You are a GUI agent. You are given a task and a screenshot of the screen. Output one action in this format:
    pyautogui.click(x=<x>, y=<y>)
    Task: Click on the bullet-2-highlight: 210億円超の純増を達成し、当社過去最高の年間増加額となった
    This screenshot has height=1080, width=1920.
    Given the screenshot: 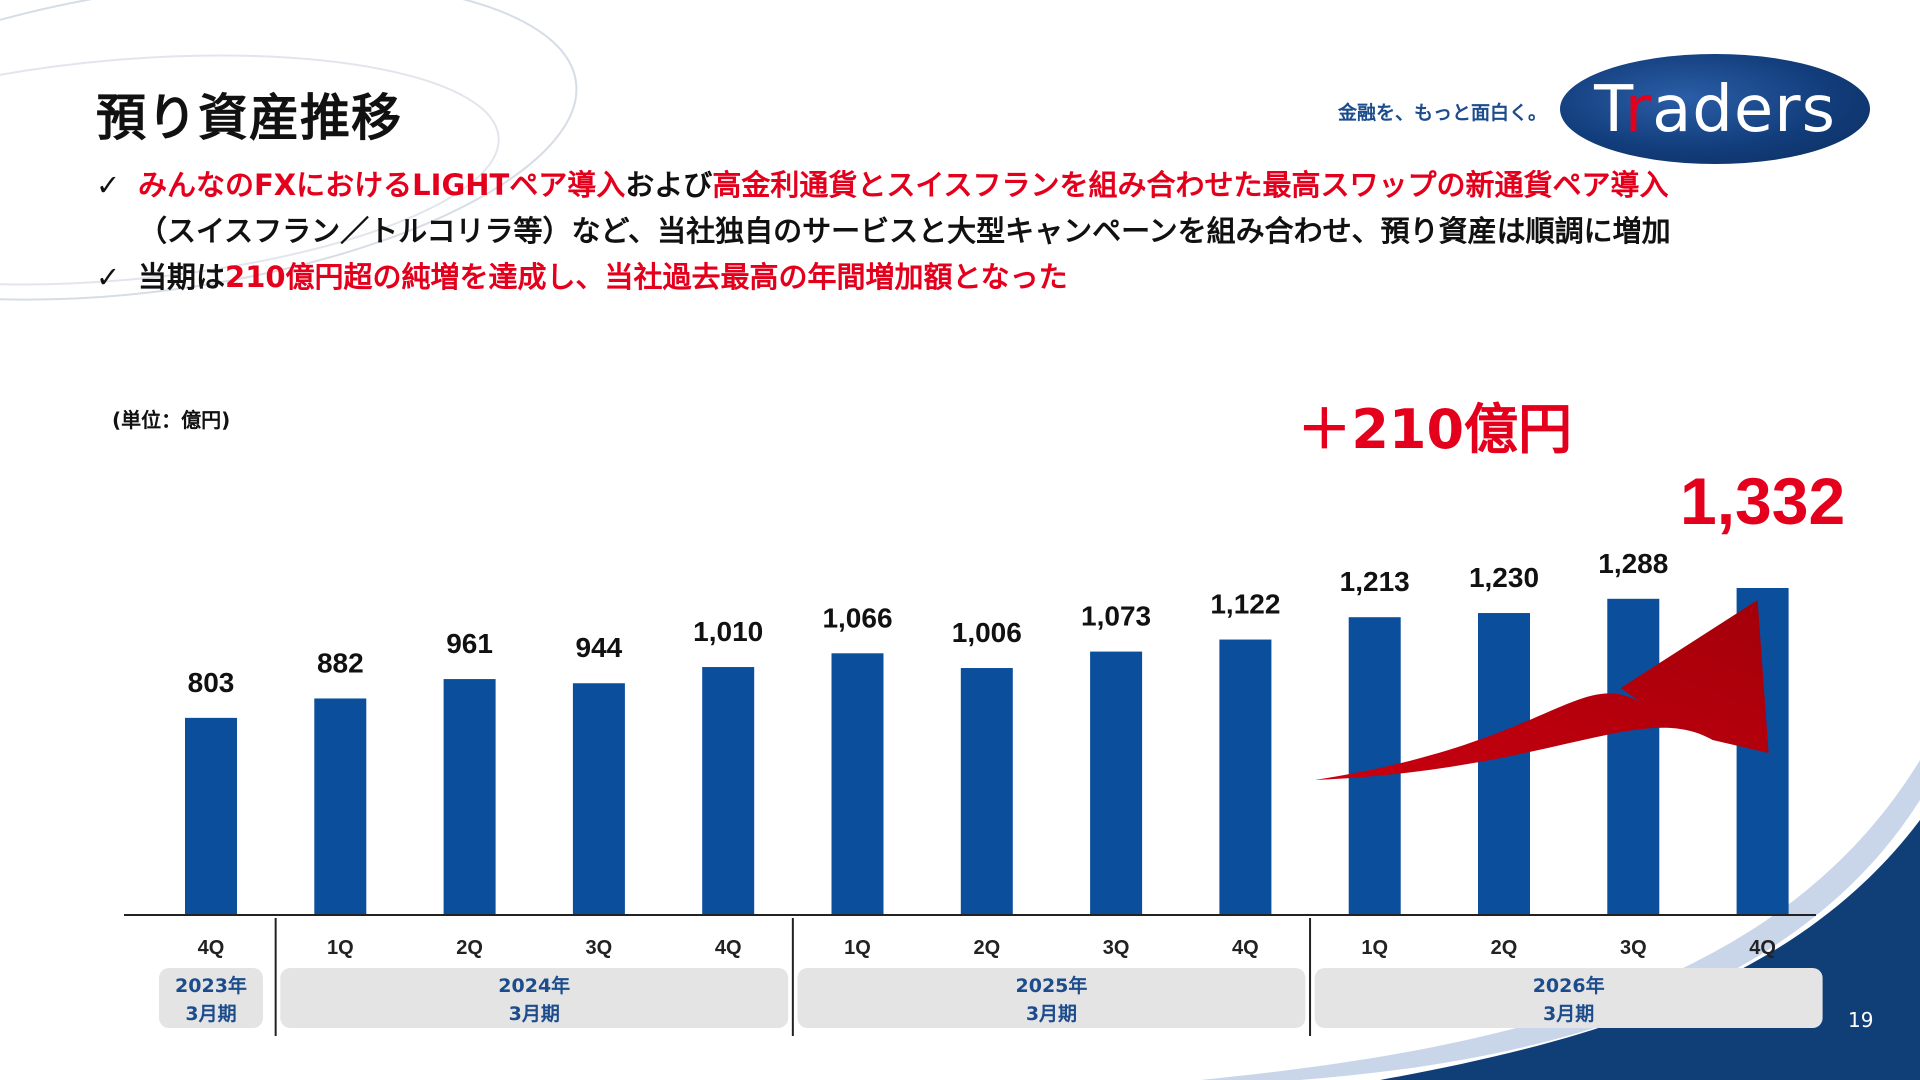 What is the action you would take?
    pyautogui.click(x=646, y=277)
    